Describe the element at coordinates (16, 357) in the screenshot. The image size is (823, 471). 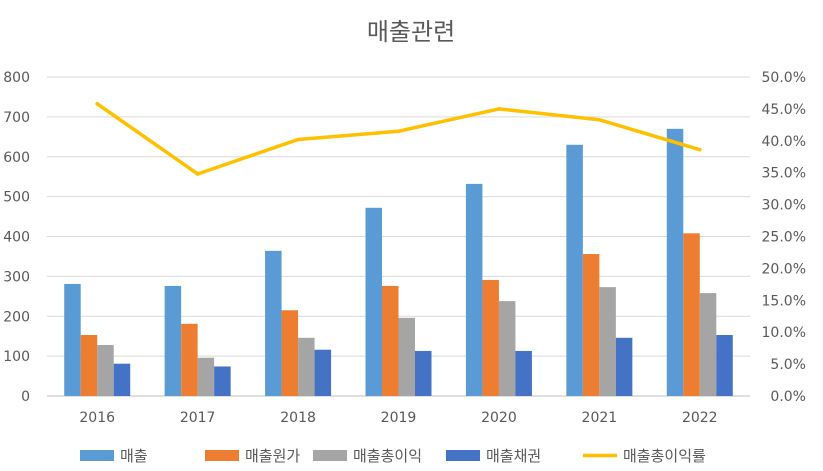
I see `y-tick-label: 100` at that location.